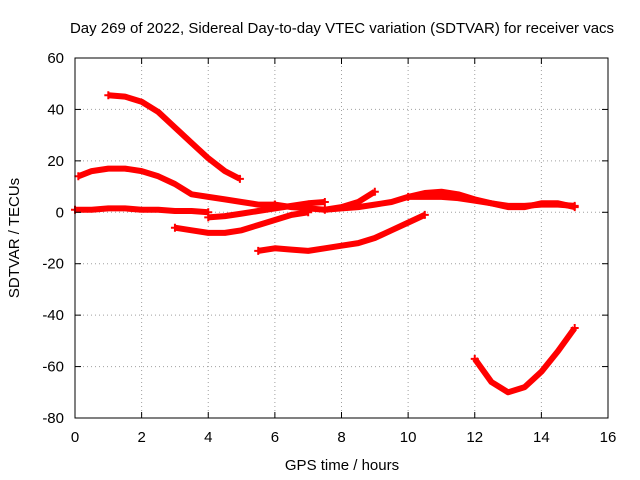  I want to click on x-tick-label: 8, so click(341, 437).